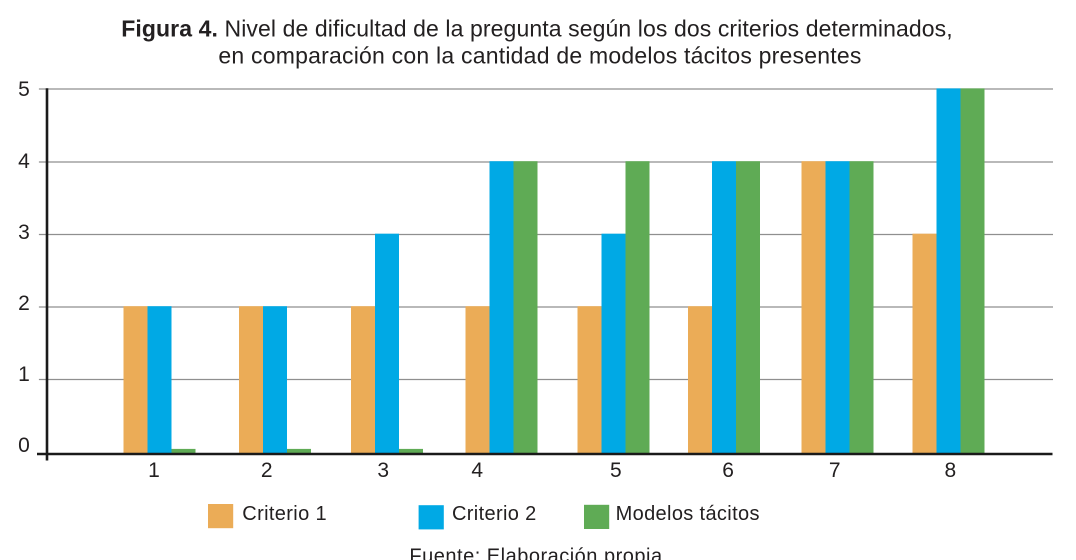 The height and width of the screenshot is (560, 1076). What do you see at coordinates (284, 514) in the screenshot?
I see `svg-text: Criterio 1` at bounding box center [284, 514].